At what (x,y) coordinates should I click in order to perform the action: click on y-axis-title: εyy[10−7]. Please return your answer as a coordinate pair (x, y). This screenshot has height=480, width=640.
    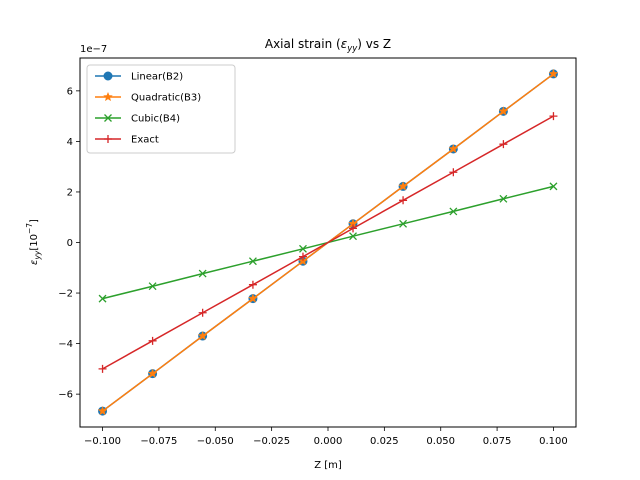
    Looking at the image, I should click on (33, 242).